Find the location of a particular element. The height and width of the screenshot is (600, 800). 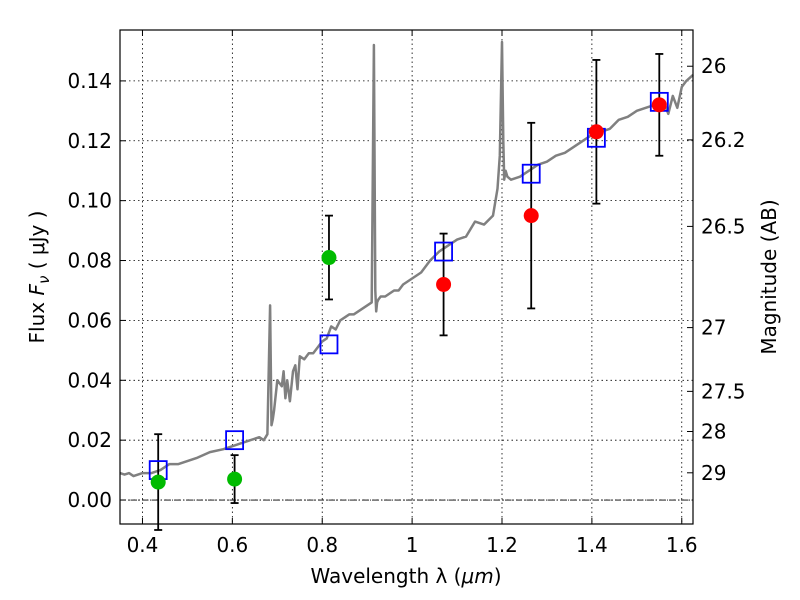

x-tick-label-1: 0.6 is located at coordinates (232, 545).